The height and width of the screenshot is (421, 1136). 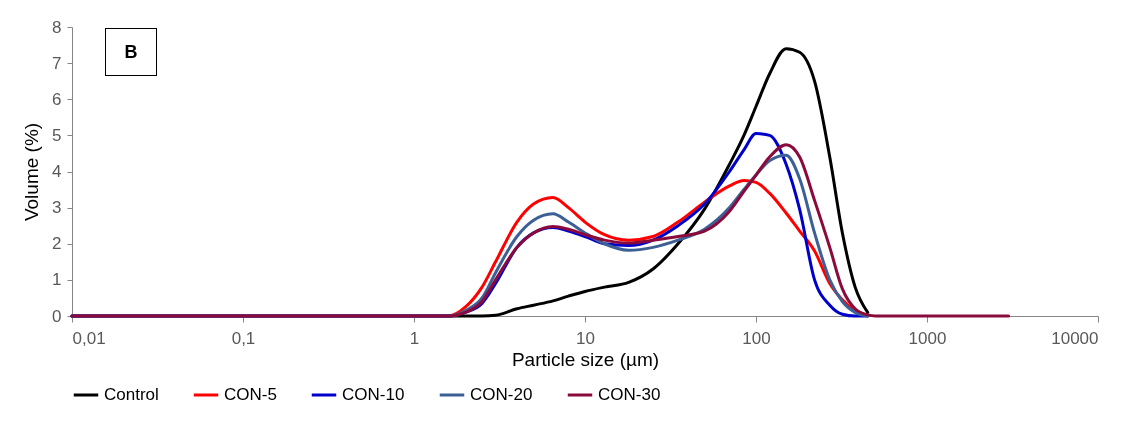 What do you see at coordinates (629, 394) in the screenshot?
I see `legend-label: CON-30` at bounding box center [629, 394].